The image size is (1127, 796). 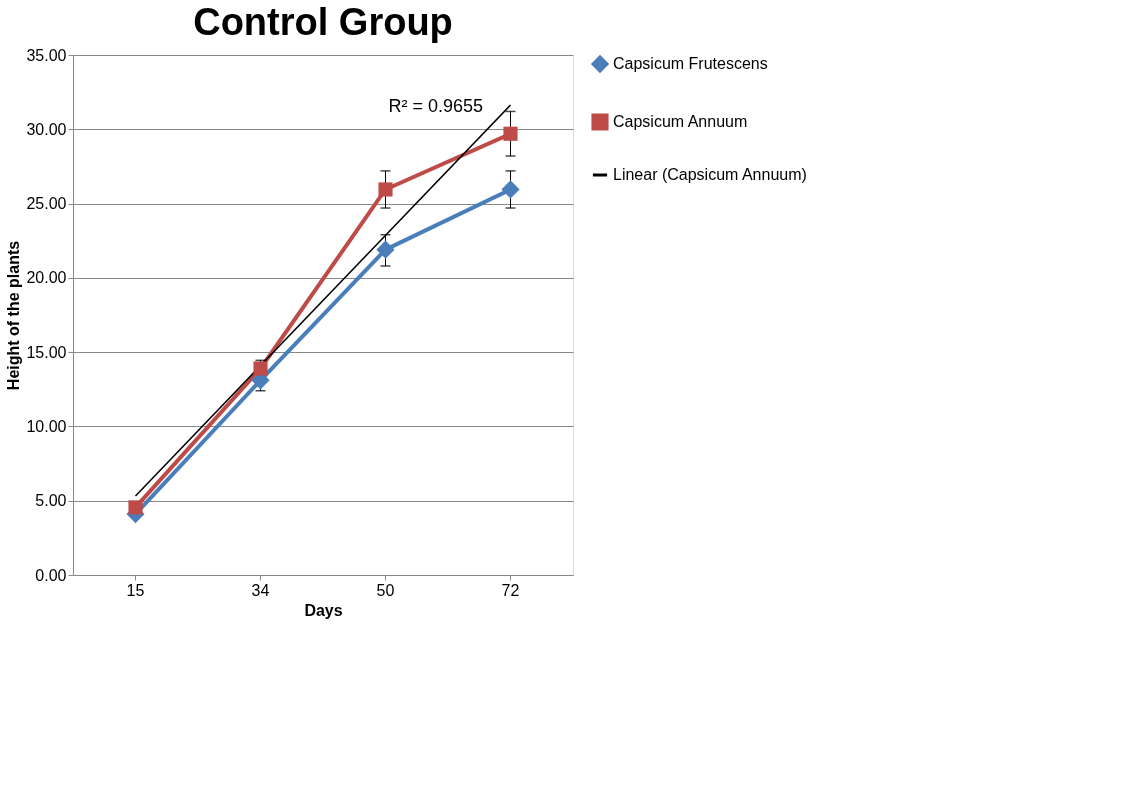 I want to click on x-tick-label: 34, so click(x=260, y=590).